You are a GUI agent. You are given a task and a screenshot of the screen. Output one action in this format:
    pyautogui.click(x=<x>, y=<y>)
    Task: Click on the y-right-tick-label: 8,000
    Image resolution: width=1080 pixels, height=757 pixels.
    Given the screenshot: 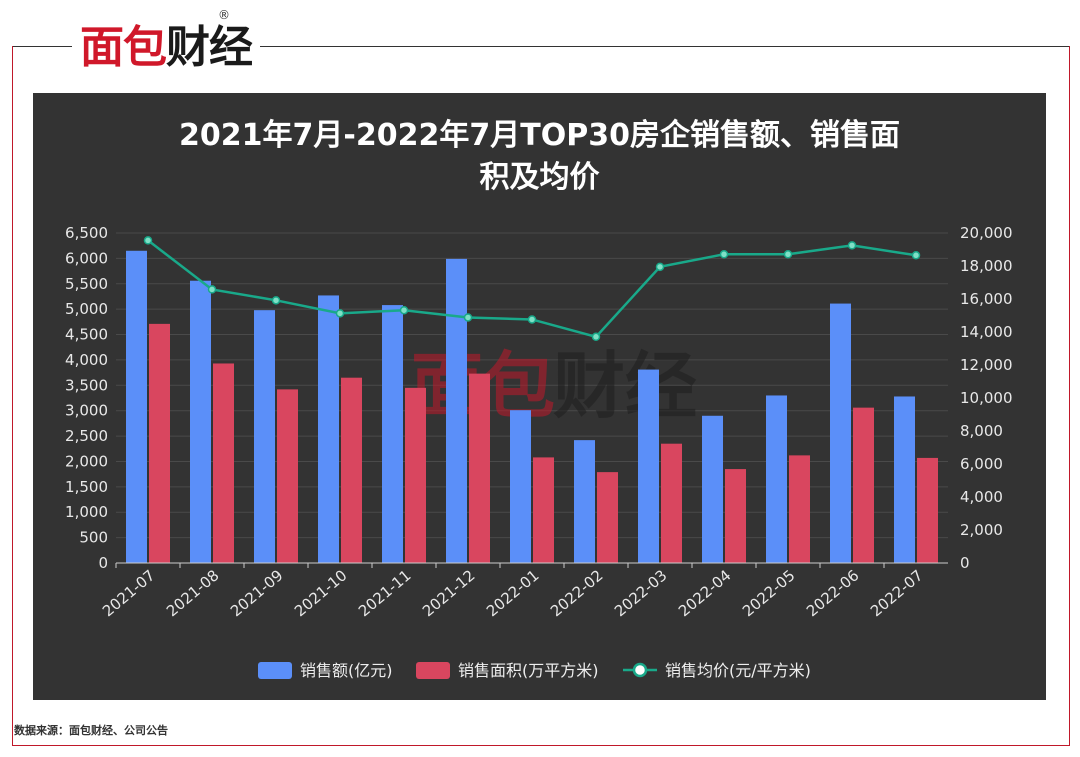 What is the action you would take?
    pyautogui.click(x=981, y=431)
    